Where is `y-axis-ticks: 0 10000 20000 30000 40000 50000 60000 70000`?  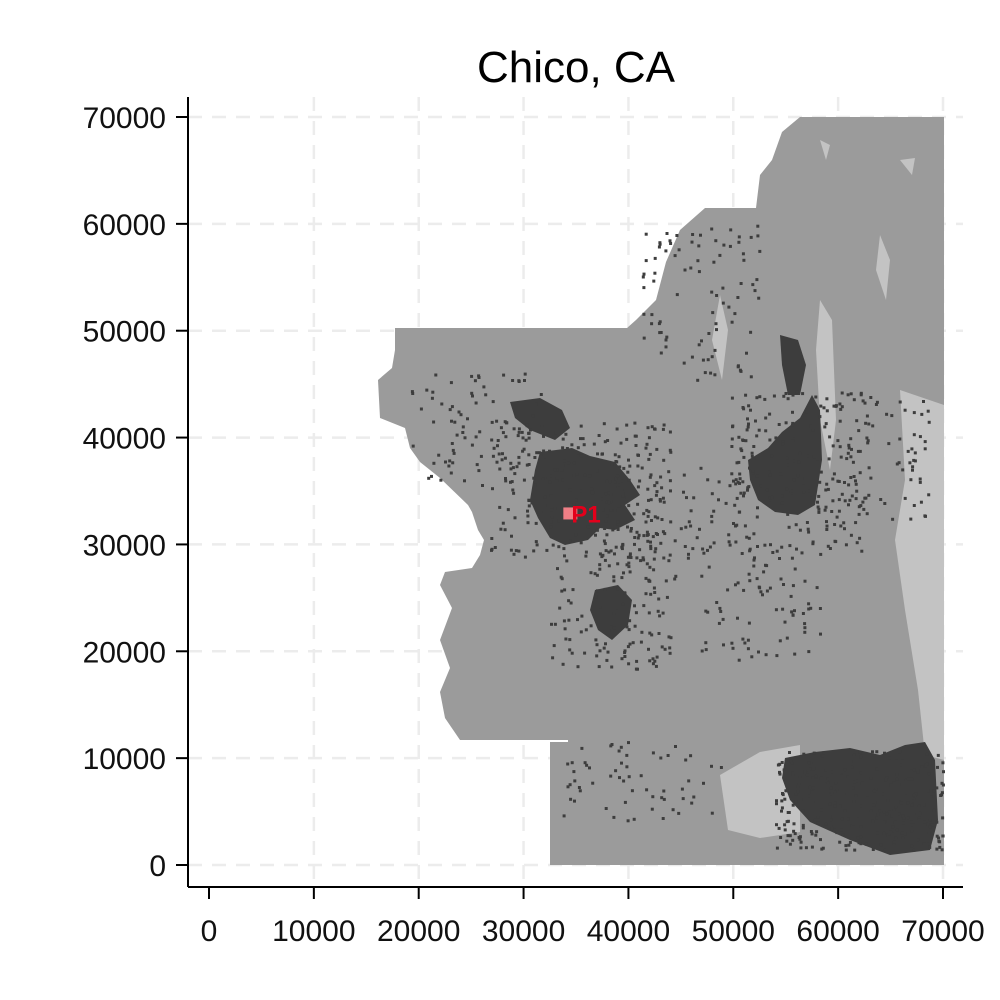
y-axis-ticks: 0 10000 20000 30000 40000 50000 60000 70000 is located at coordinates (135, 492).